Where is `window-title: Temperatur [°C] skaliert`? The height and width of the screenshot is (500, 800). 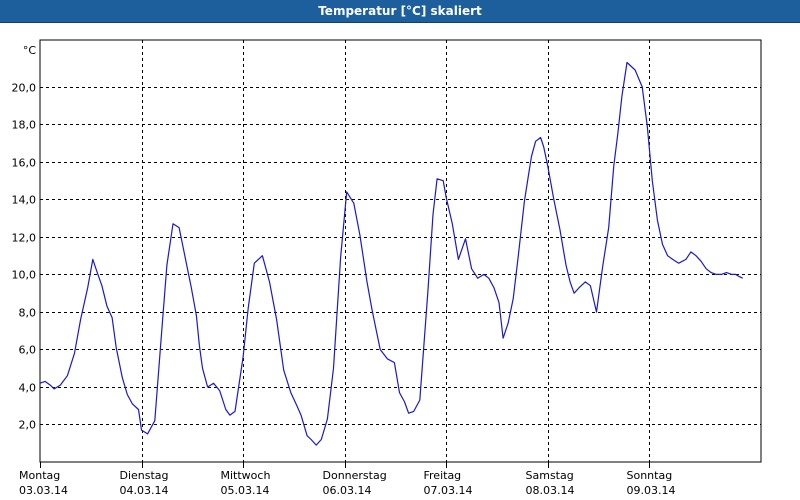 window-title: Temperatur [°C] skaliert is located at coordinates (400, 11).